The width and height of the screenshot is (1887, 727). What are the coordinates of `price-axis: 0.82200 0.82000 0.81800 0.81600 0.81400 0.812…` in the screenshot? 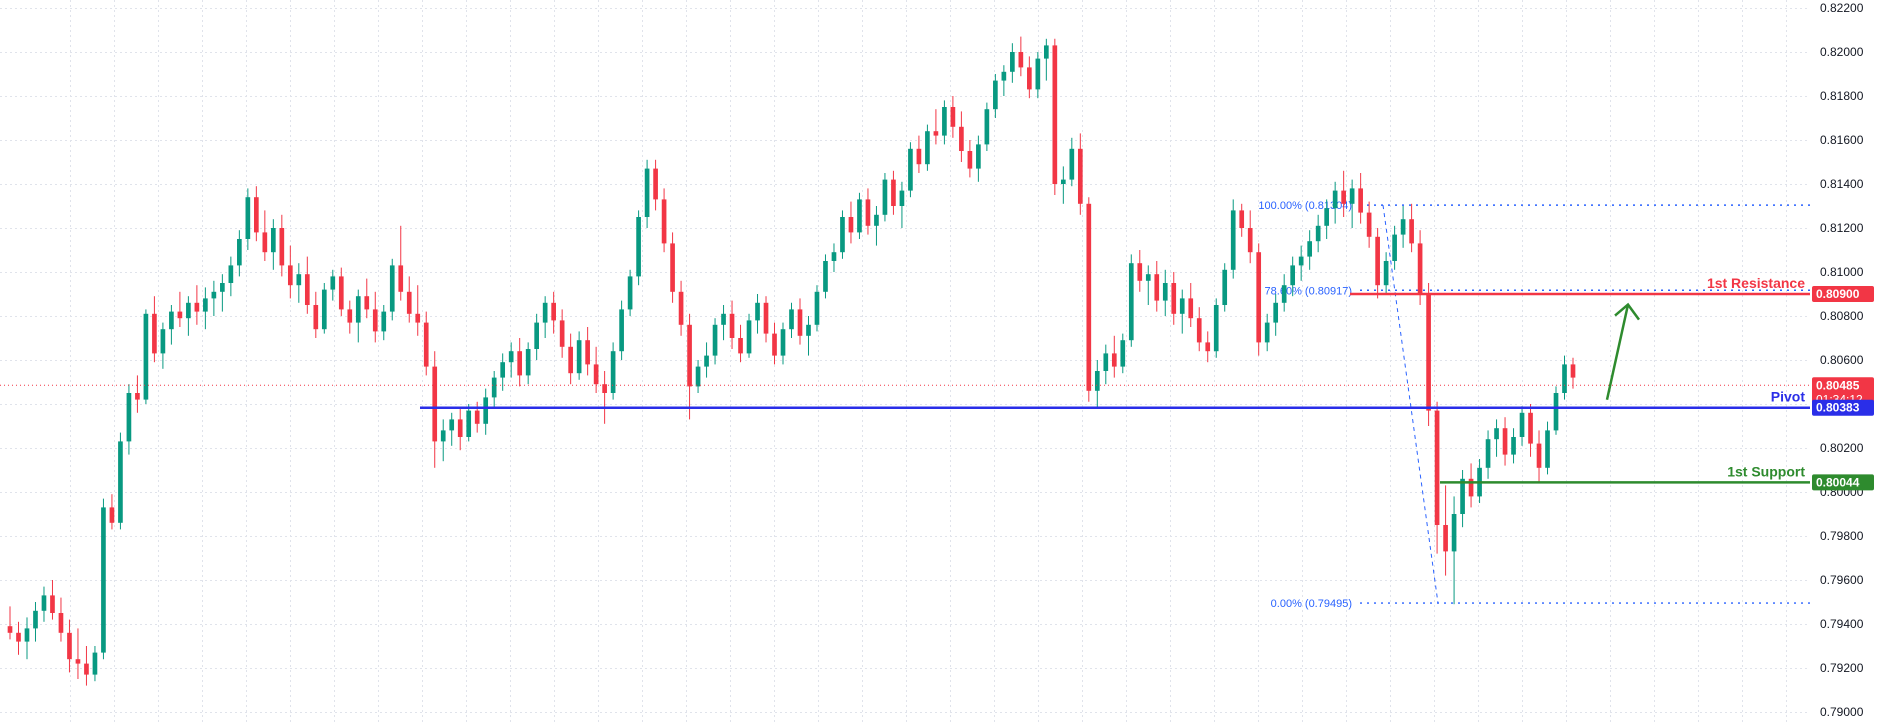 It's located at (1849, 361).